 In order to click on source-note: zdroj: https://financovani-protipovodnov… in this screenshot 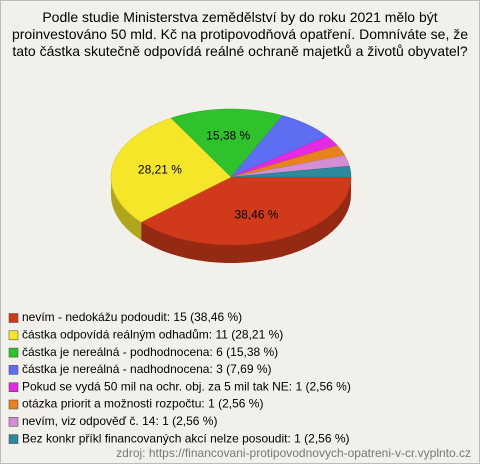, I will do `click(293, 453)`.